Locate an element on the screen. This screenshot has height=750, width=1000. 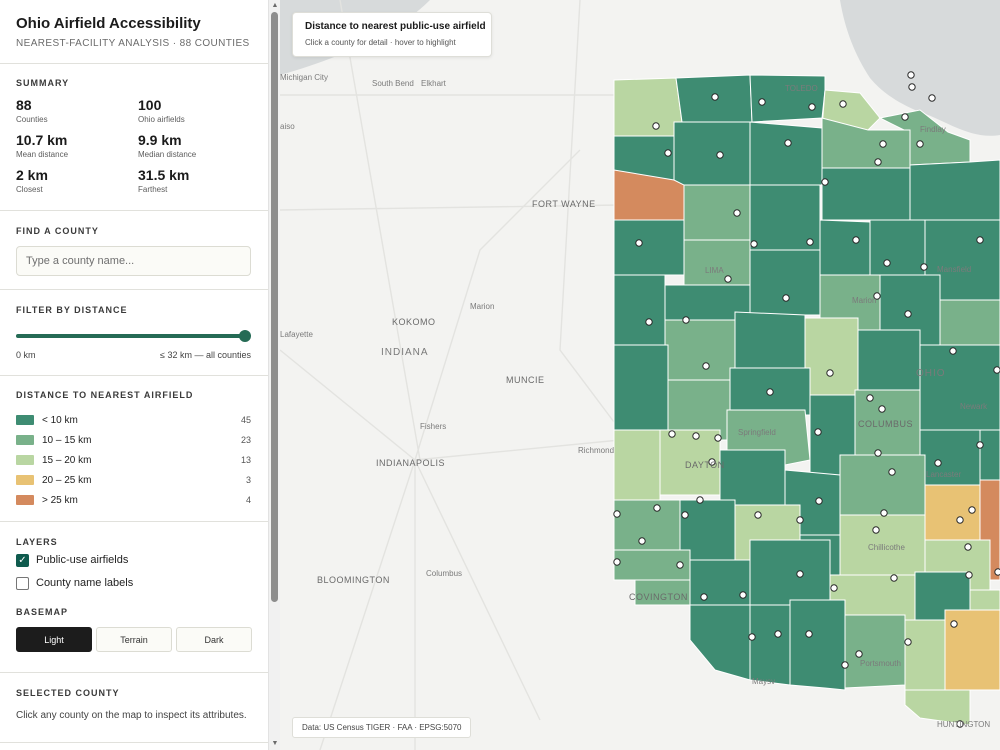
sidebar-scrollbar: ▲ ▼ is located at coordinates (274, 375).